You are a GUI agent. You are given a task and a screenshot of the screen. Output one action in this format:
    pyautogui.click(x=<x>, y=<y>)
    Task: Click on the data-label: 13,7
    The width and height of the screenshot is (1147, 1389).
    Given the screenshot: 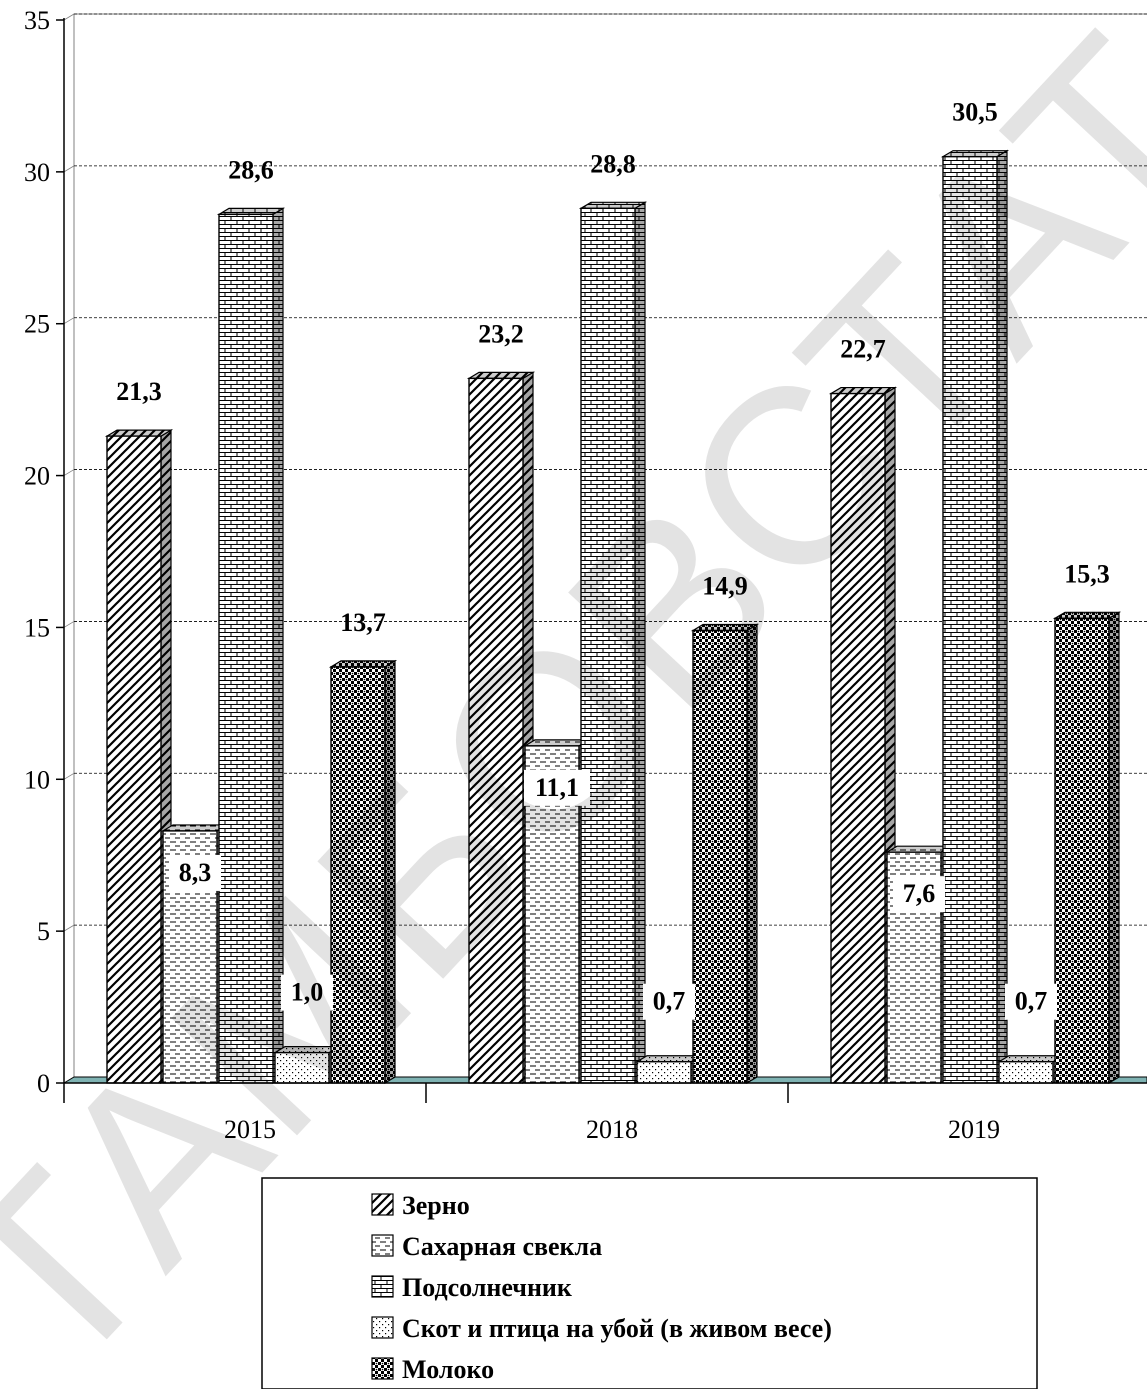 What is the action you would take?
    pyautogui.click(x=363, y=622)
    